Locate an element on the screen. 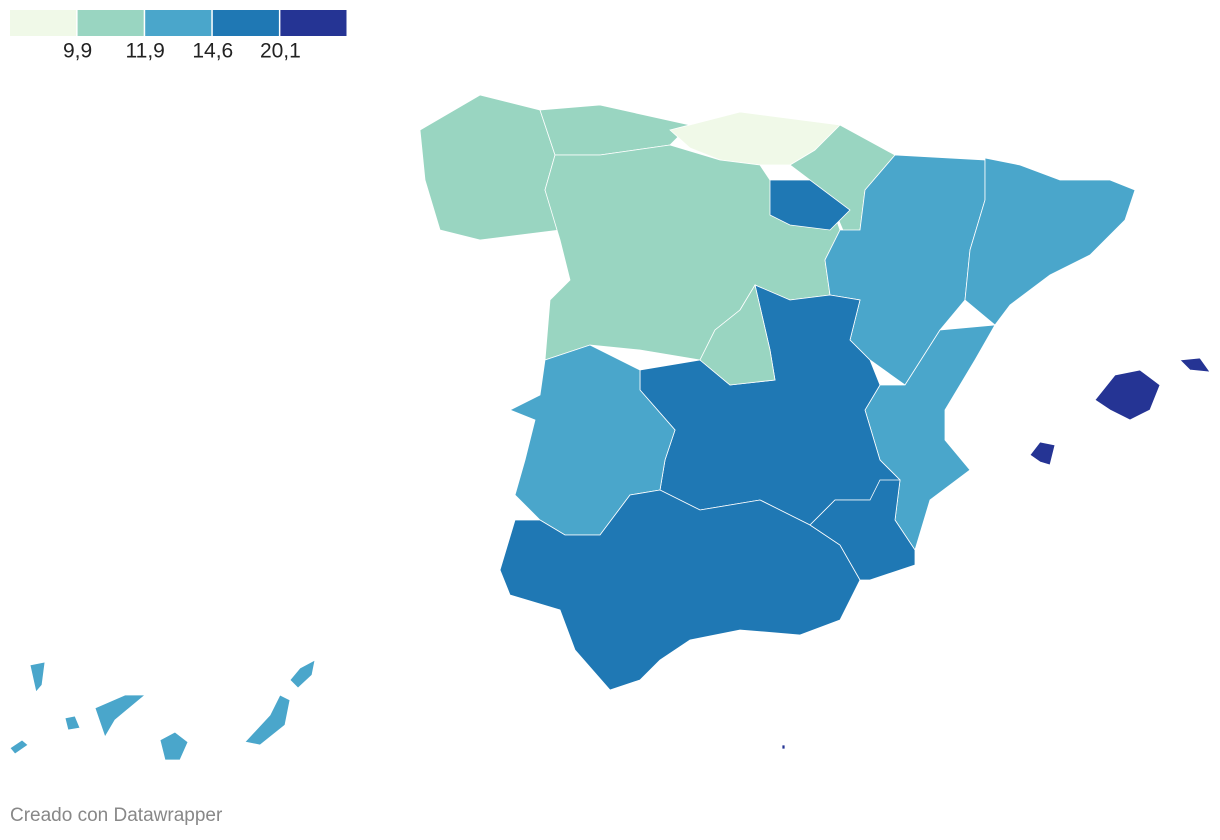  legend-tick-label: 11,9 is located at coordinates (145, 51).